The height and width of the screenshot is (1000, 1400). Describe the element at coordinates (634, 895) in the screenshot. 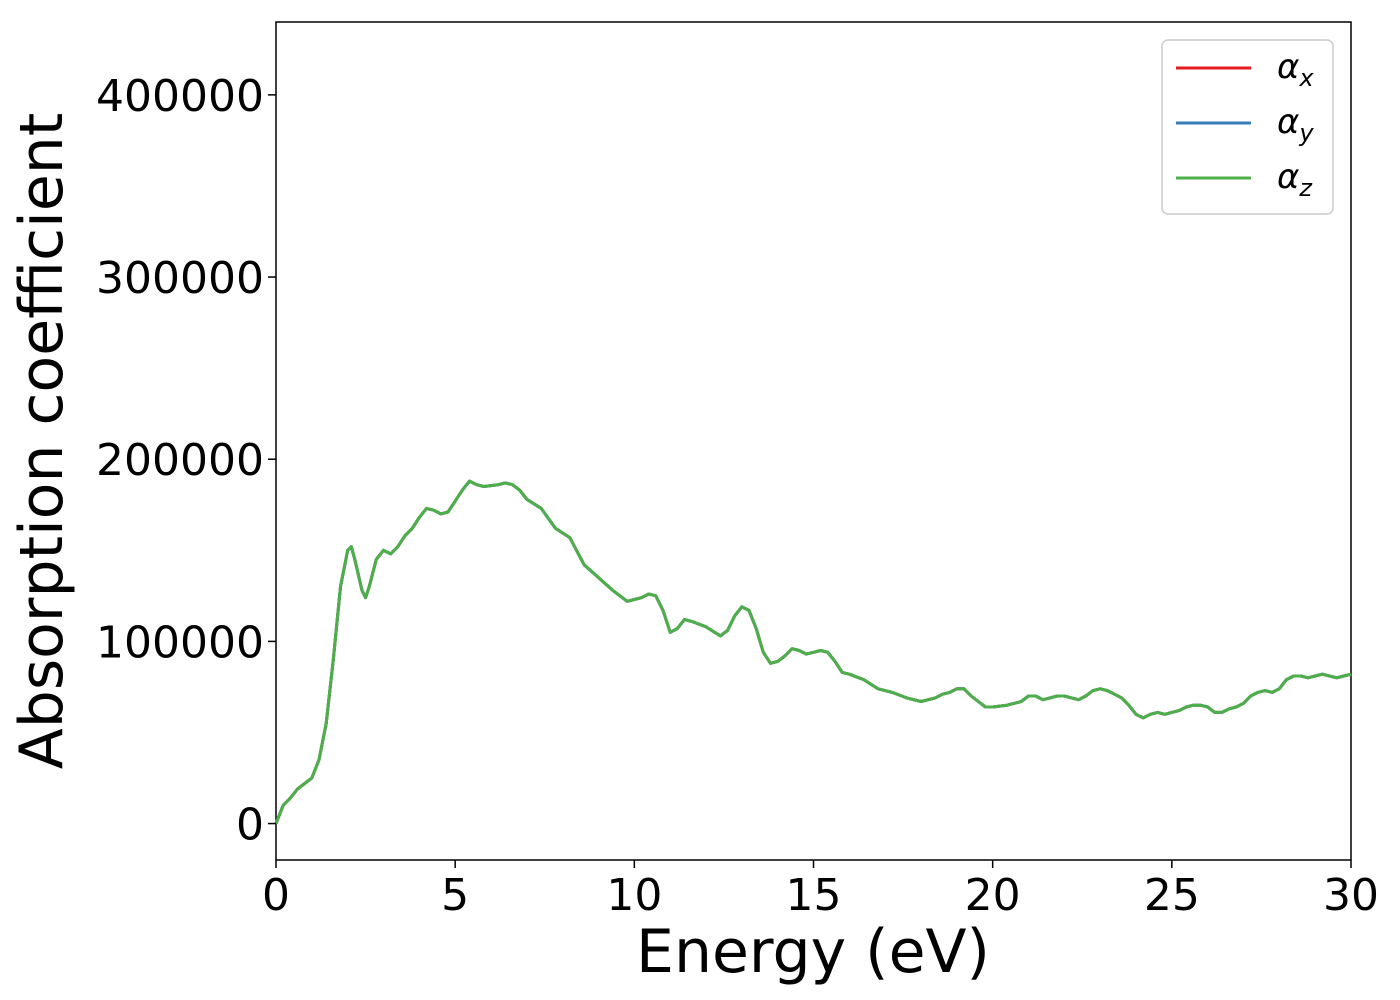

I see `x-tick-label: 10` at that location.